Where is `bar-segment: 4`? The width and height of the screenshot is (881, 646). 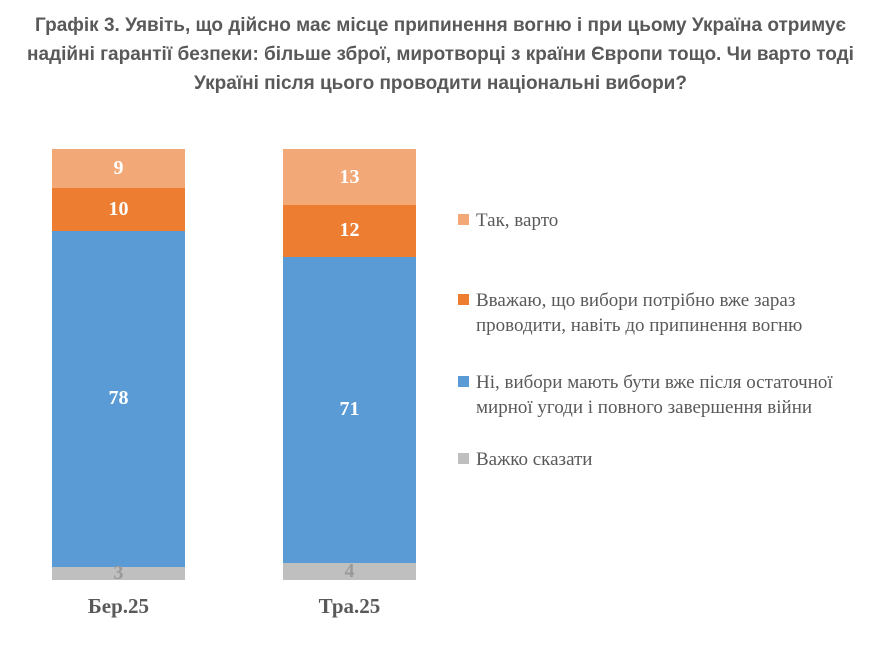
bar-segment: 4 is located at coordinates (349, 570).